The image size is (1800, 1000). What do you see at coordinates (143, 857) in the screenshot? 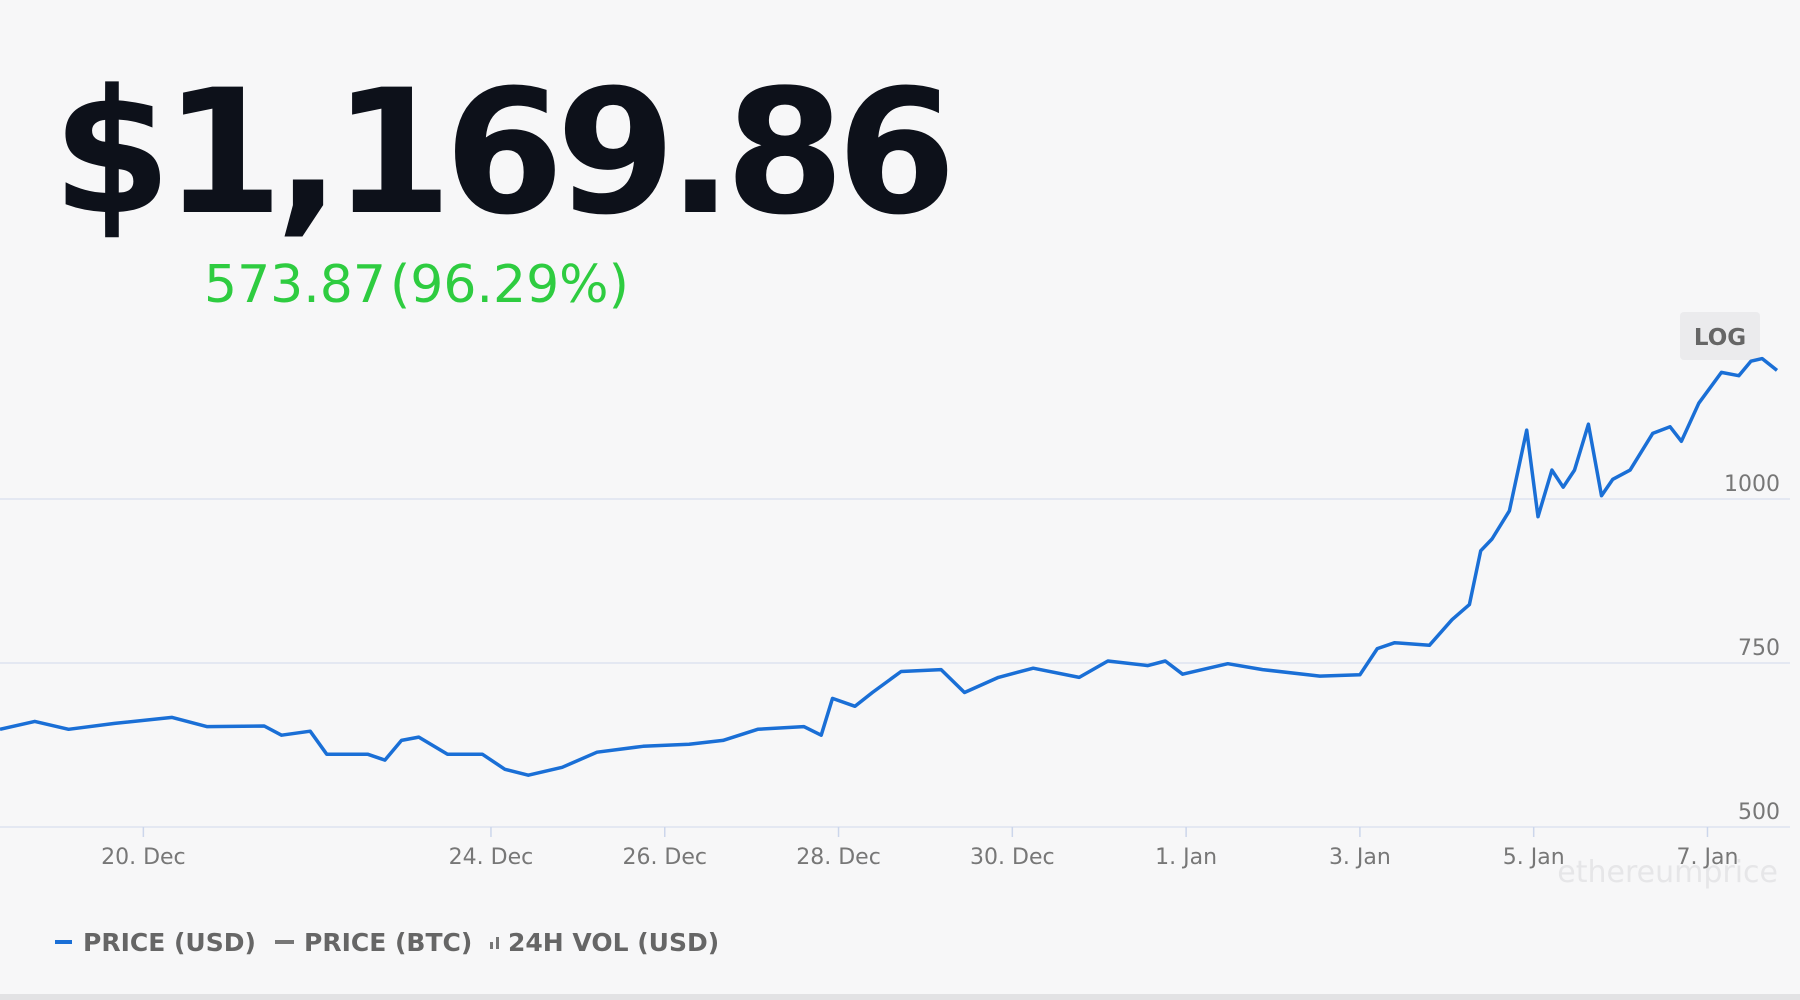
I see `x-tick-label: 20. Dec` at bounding box center [143, 857].